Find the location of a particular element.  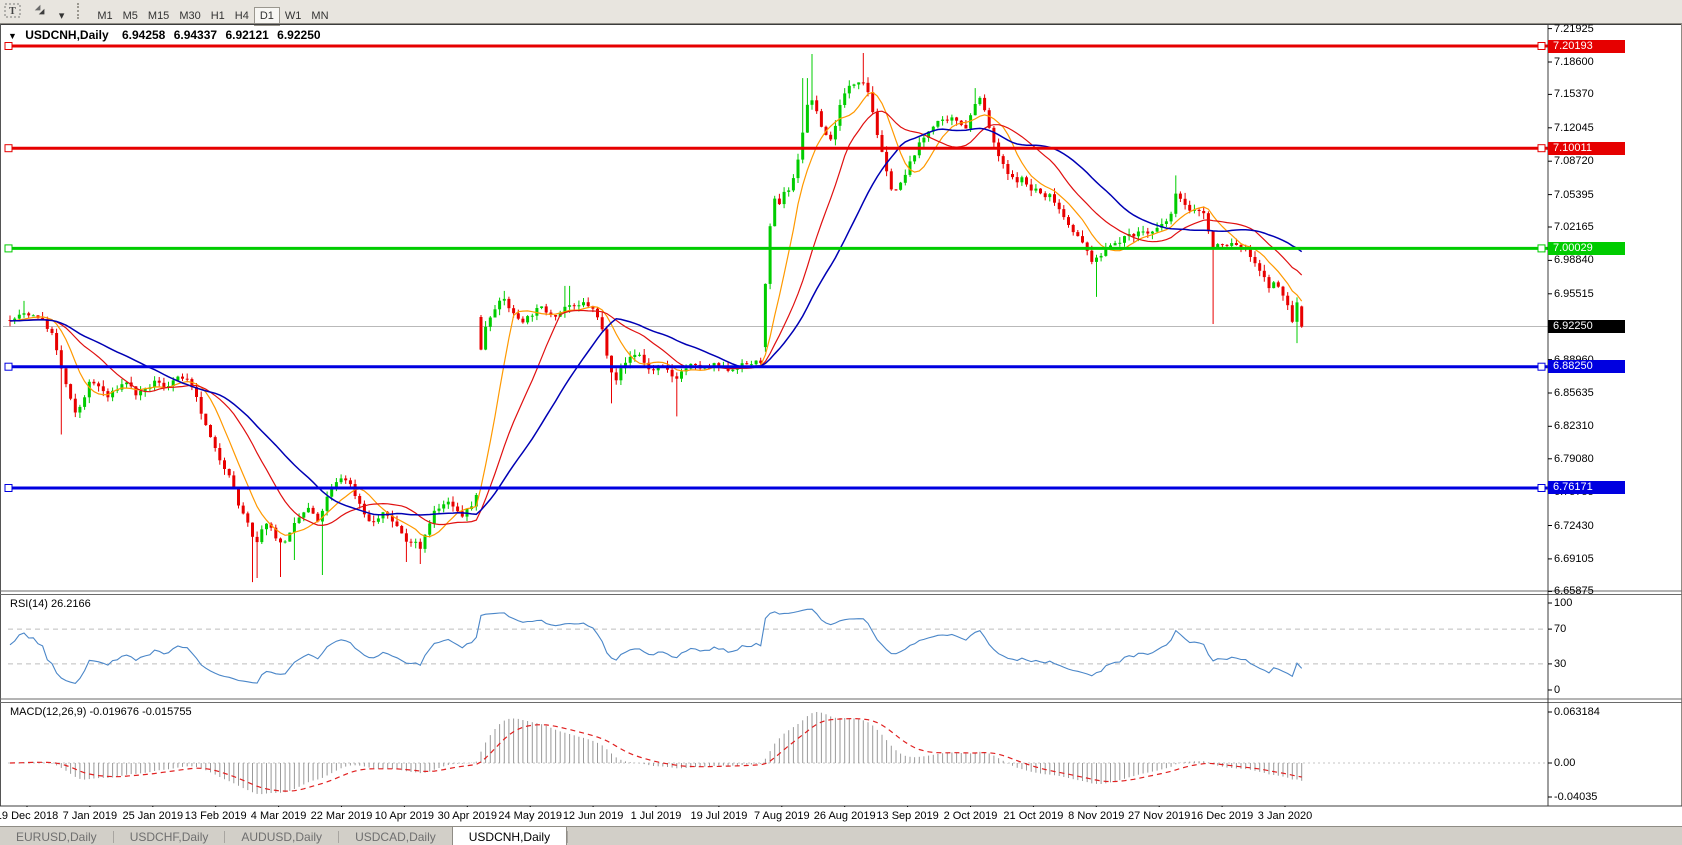

text-label-tool-button: T is located at coordinates (13, 11).